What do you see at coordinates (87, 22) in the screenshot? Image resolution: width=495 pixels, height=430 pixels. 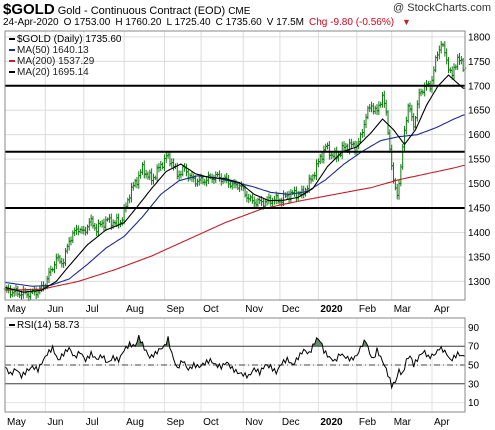 I see `open-value: O 1753.00` at bounding box center [87, 22].